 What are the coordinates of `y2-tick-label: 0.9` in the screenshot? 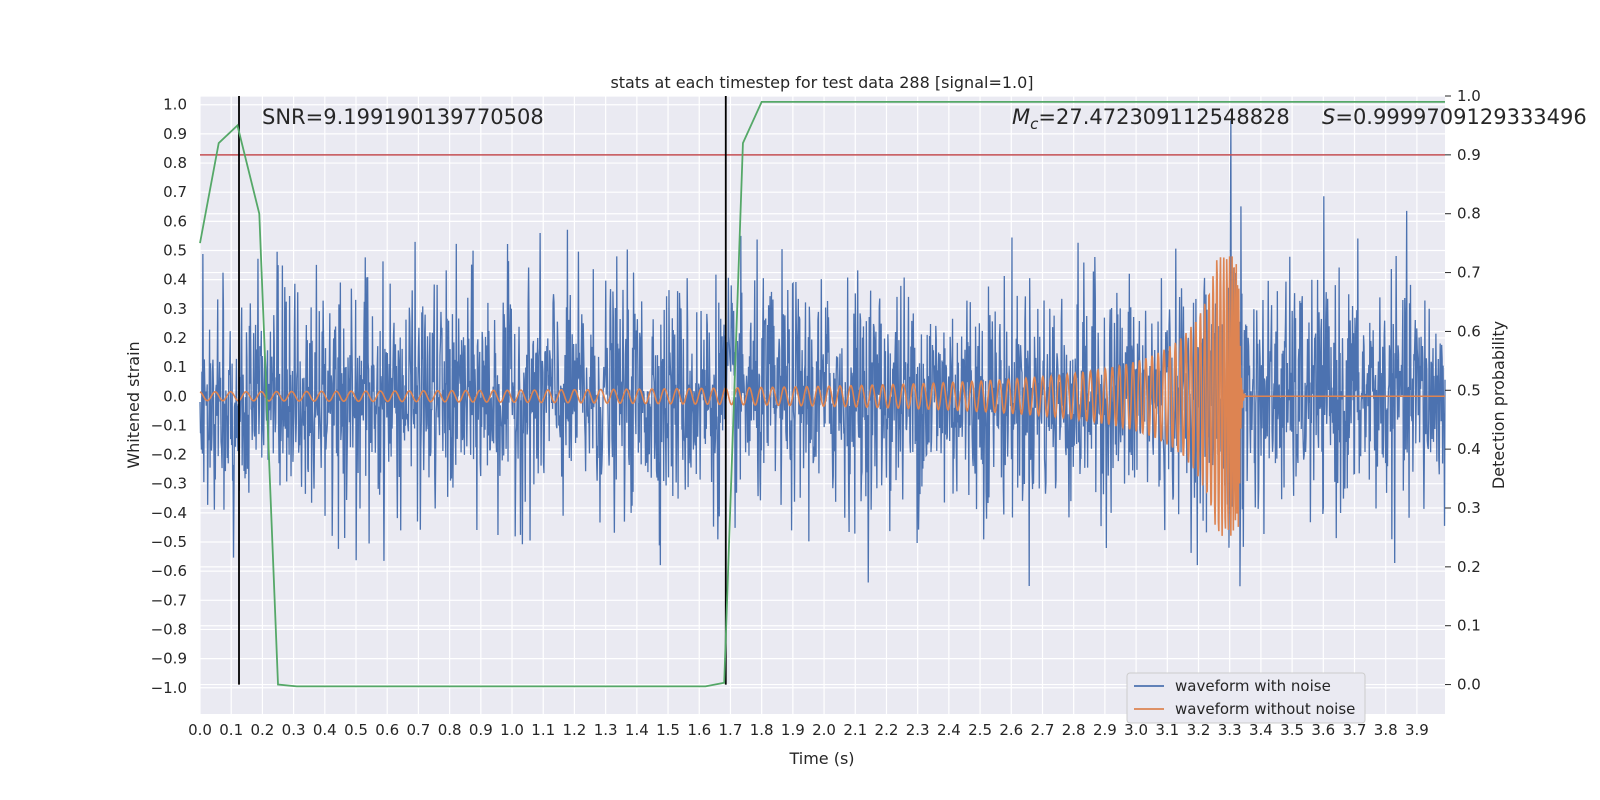 It's located at (1469, 155).